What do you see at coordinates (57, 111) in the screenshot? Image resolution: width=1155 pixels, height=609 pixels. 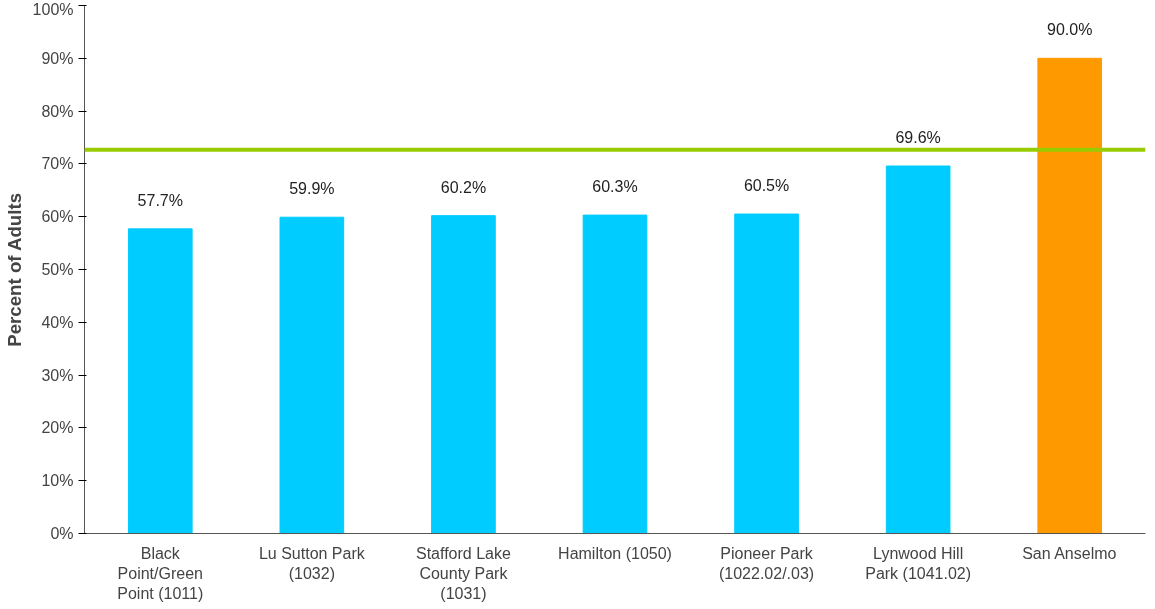 I see `y-tick-label: 80%` at bounding box center [57, 111].